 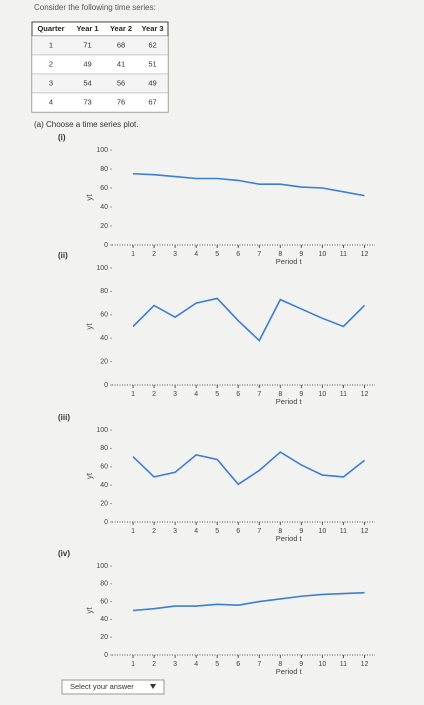 I want to click on table-cell: 3, so click(x=51, y=82).